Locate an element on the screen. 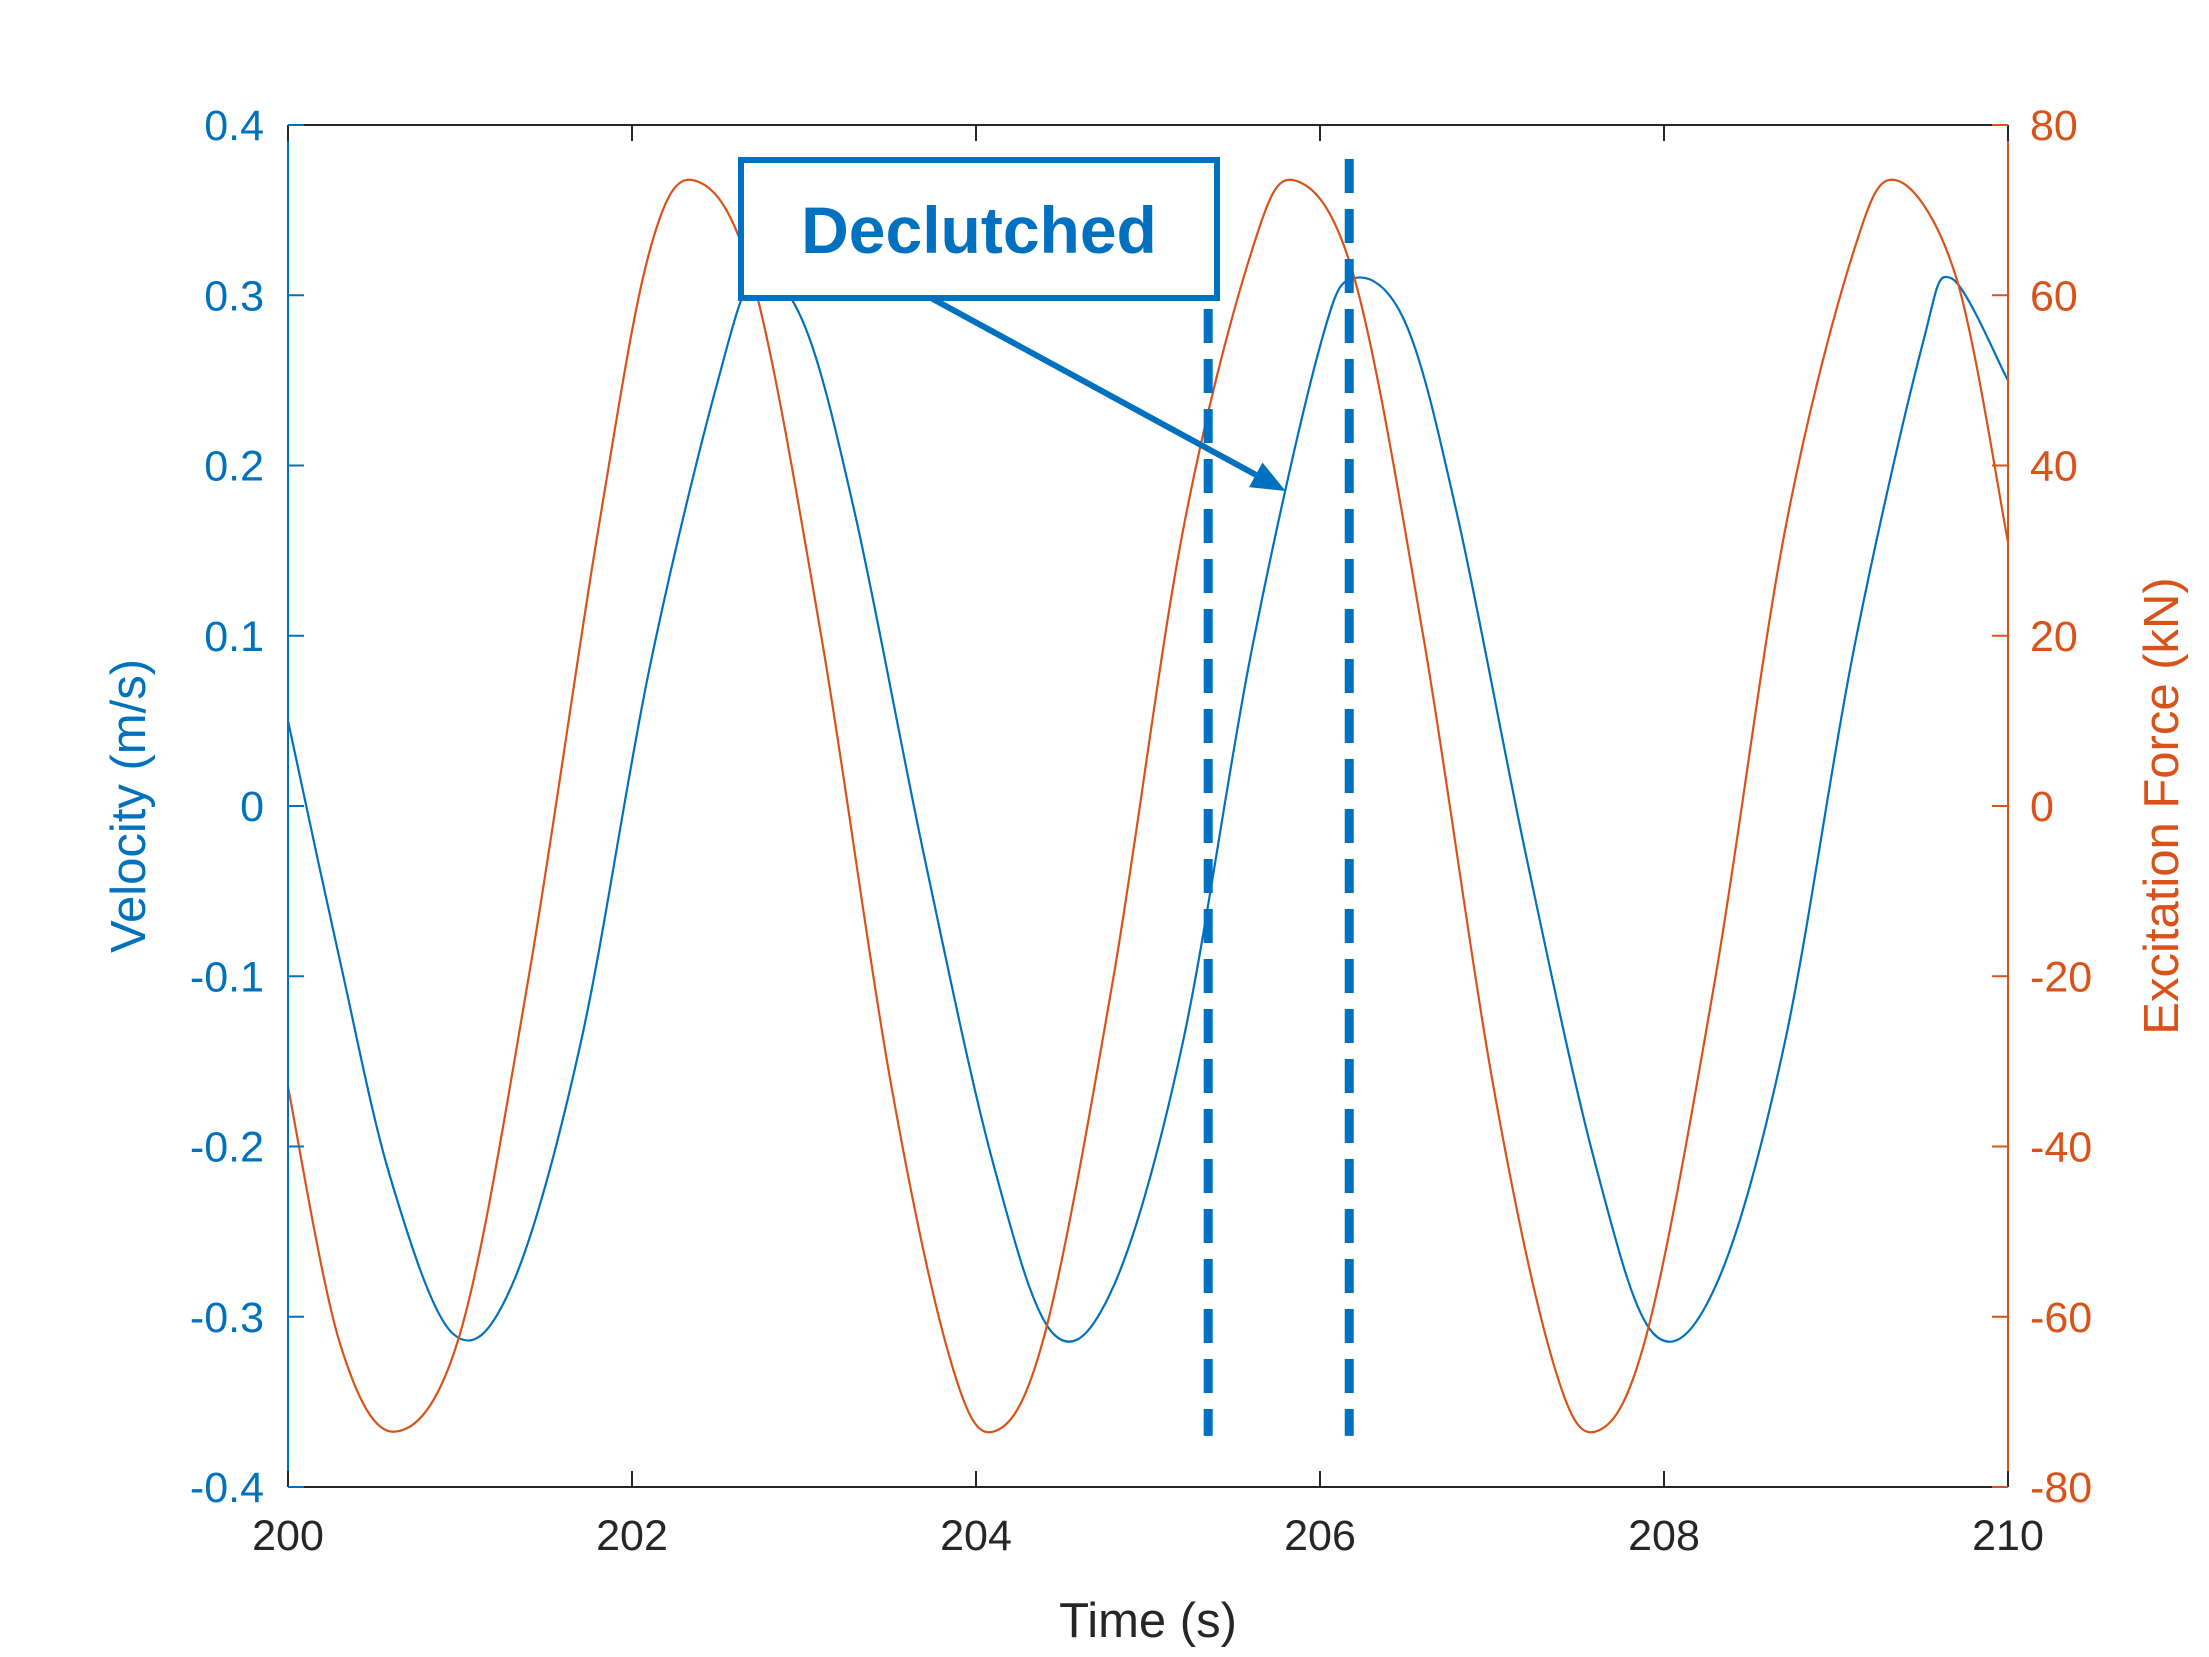  declutched-label-box is located at coordinates (979, 229).